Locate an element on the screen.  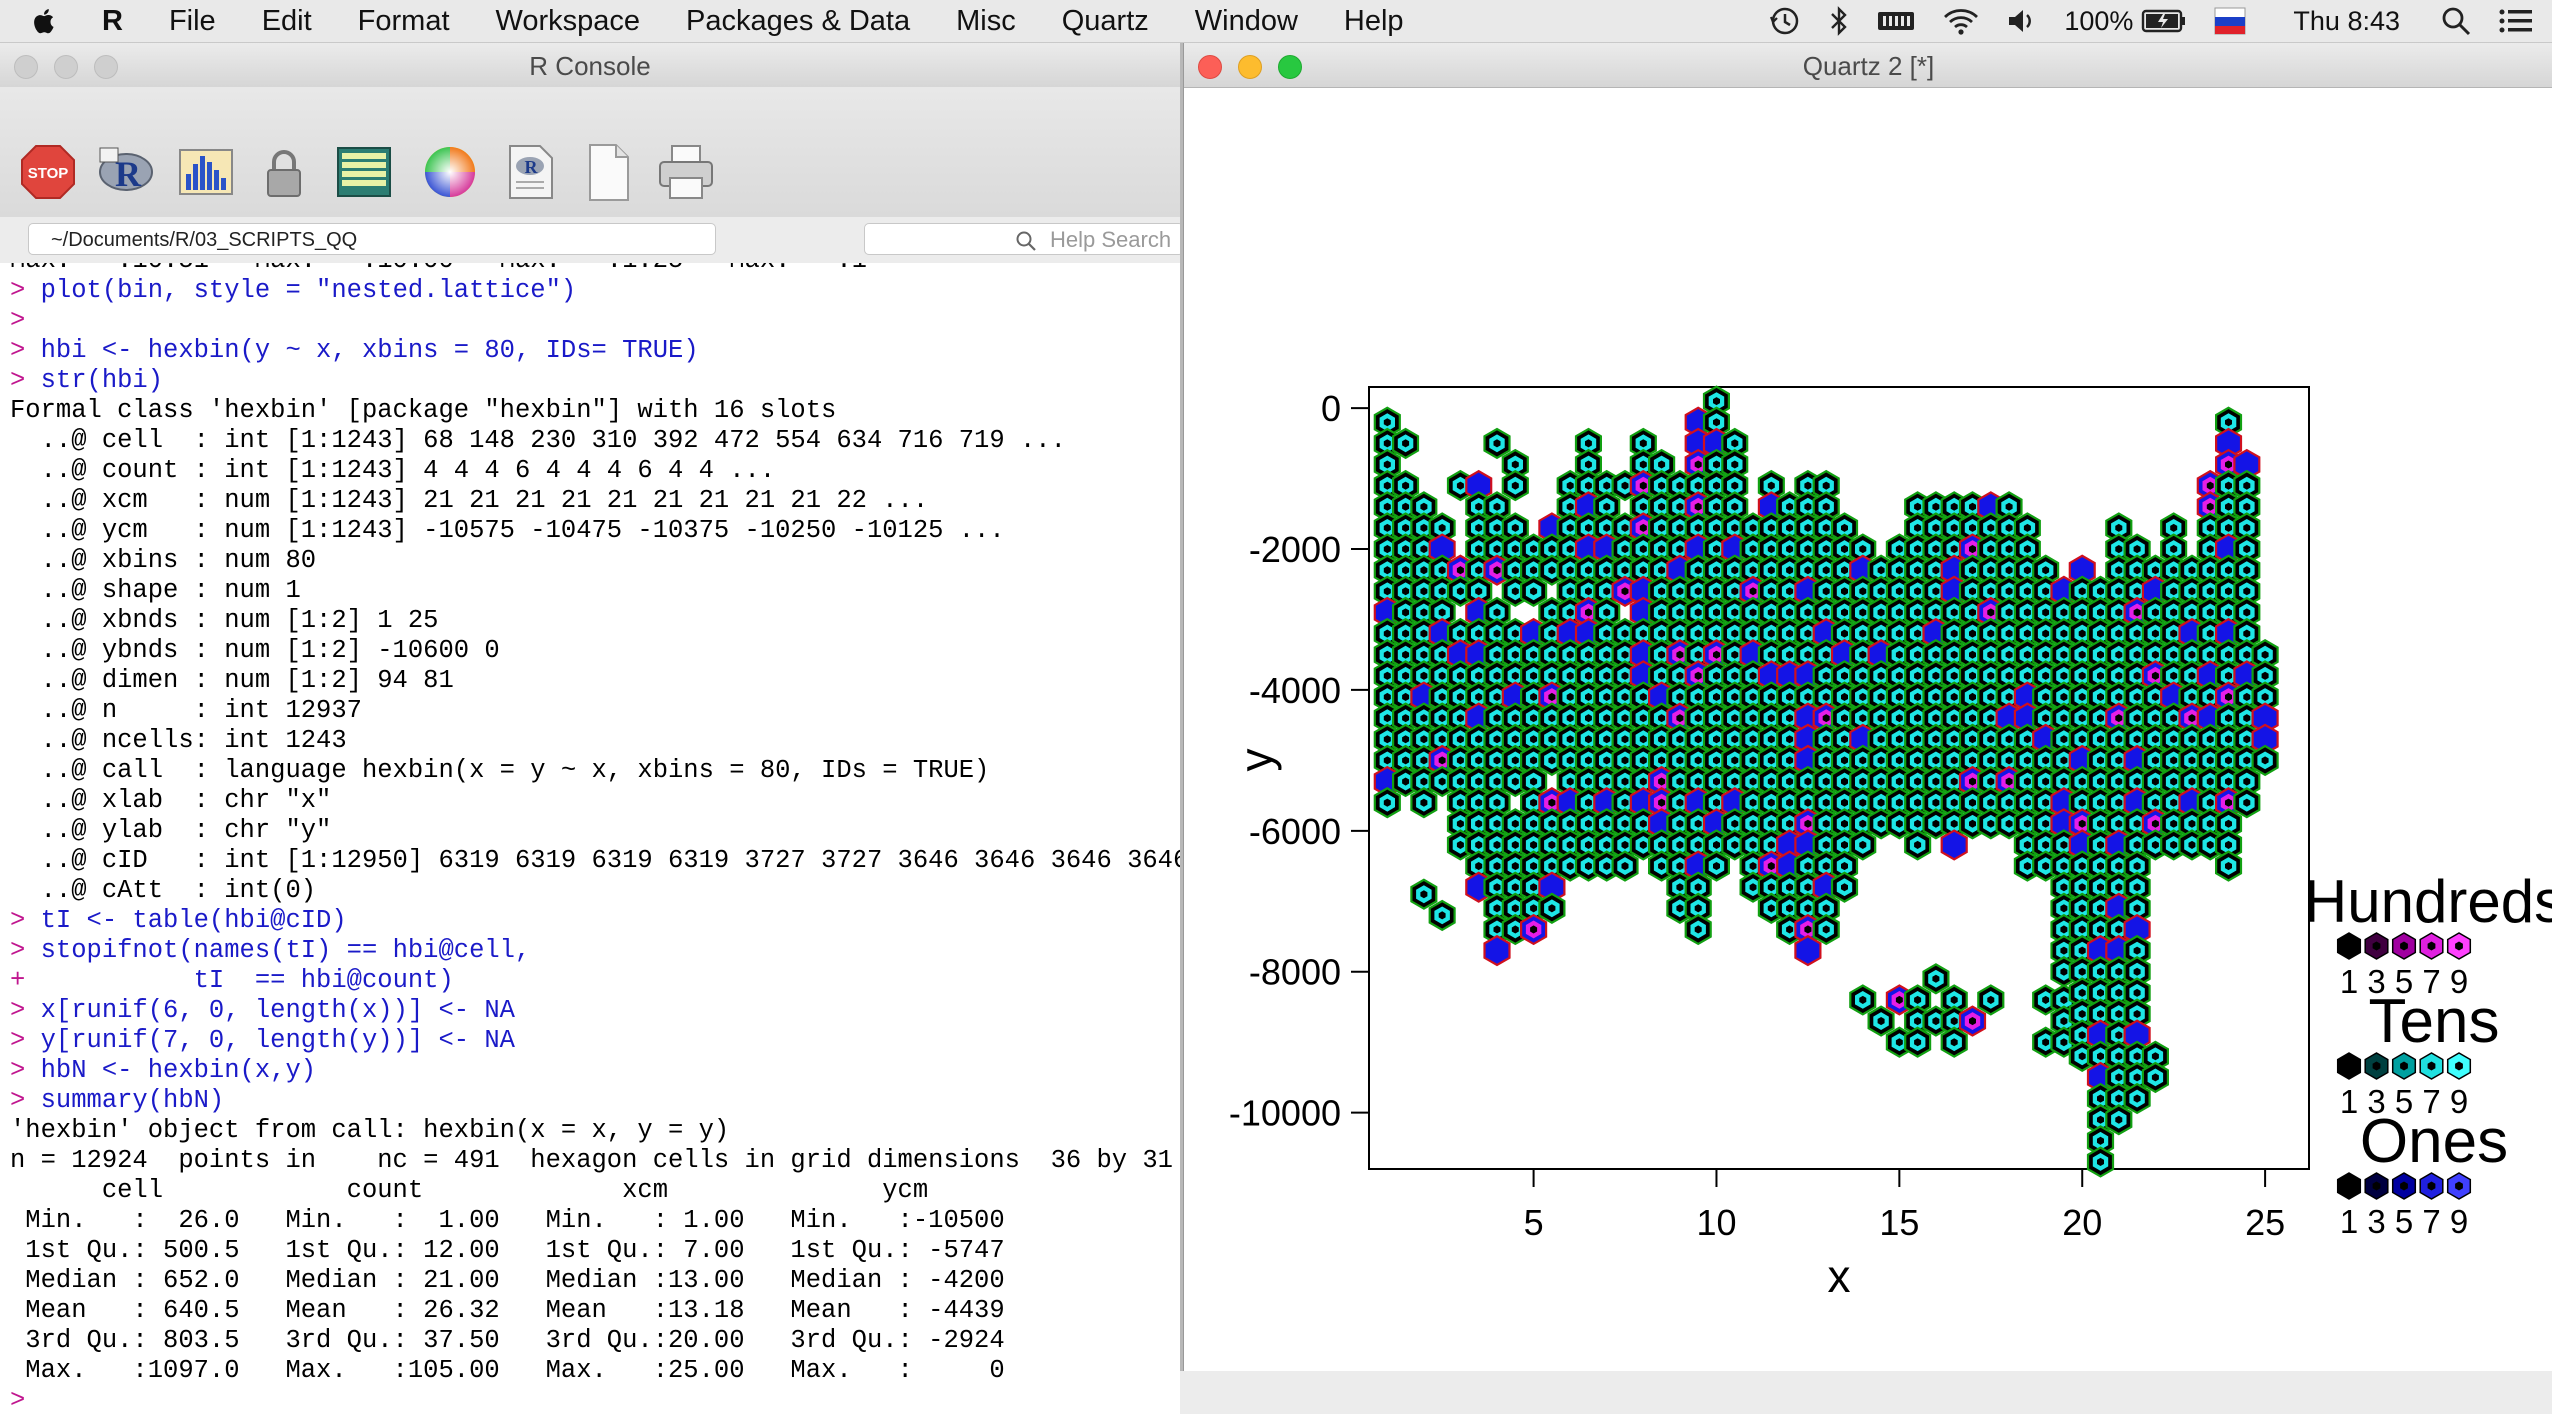
r-source-icon: R is located at coordinates (126, 172).